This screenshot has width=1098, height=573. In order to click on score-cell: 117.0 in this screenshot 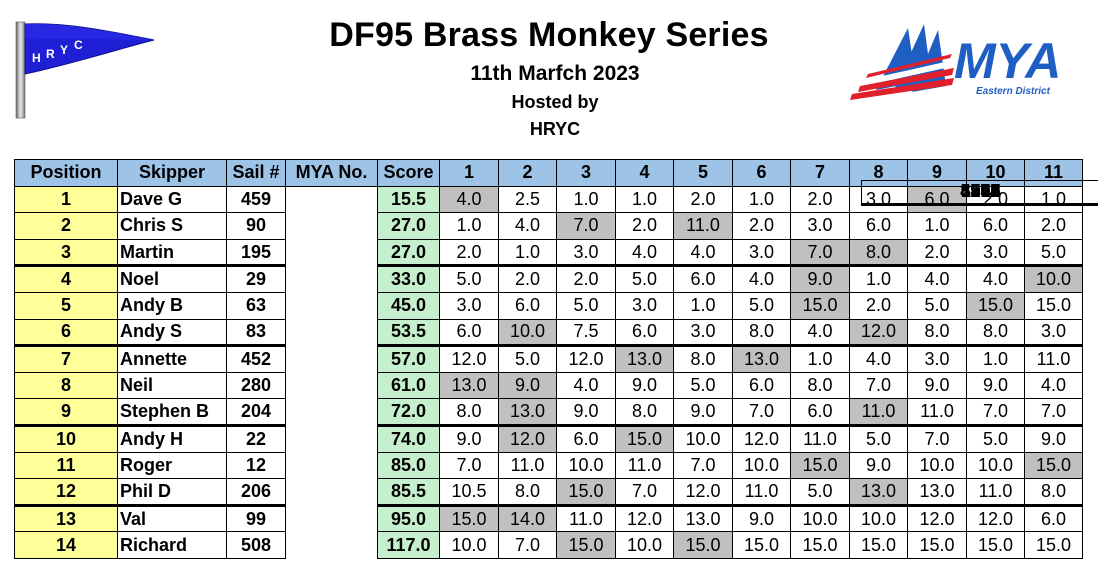, I will do `click(408, 545)`.